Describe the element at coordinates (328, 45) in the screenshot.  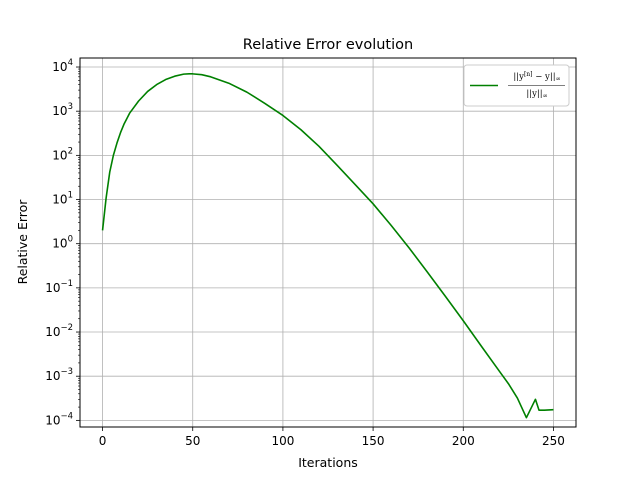
I see `chart-title: Relative Error evolution` at that location.